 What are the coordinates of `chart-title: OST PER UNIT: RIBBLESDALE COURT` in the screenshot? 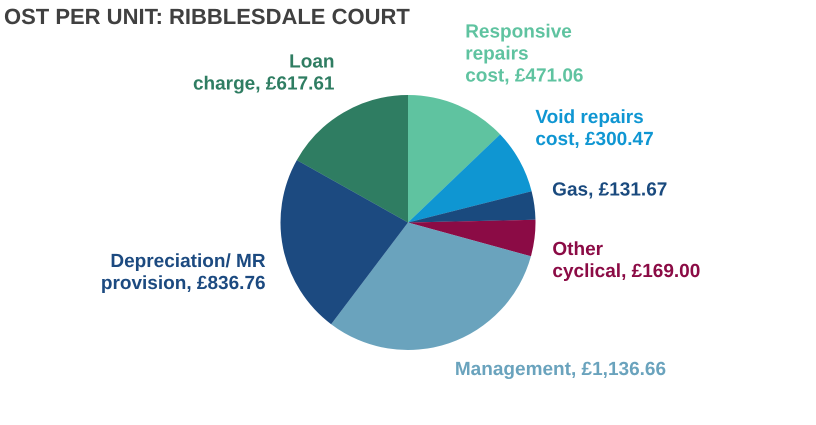 It's located at (207, 17).